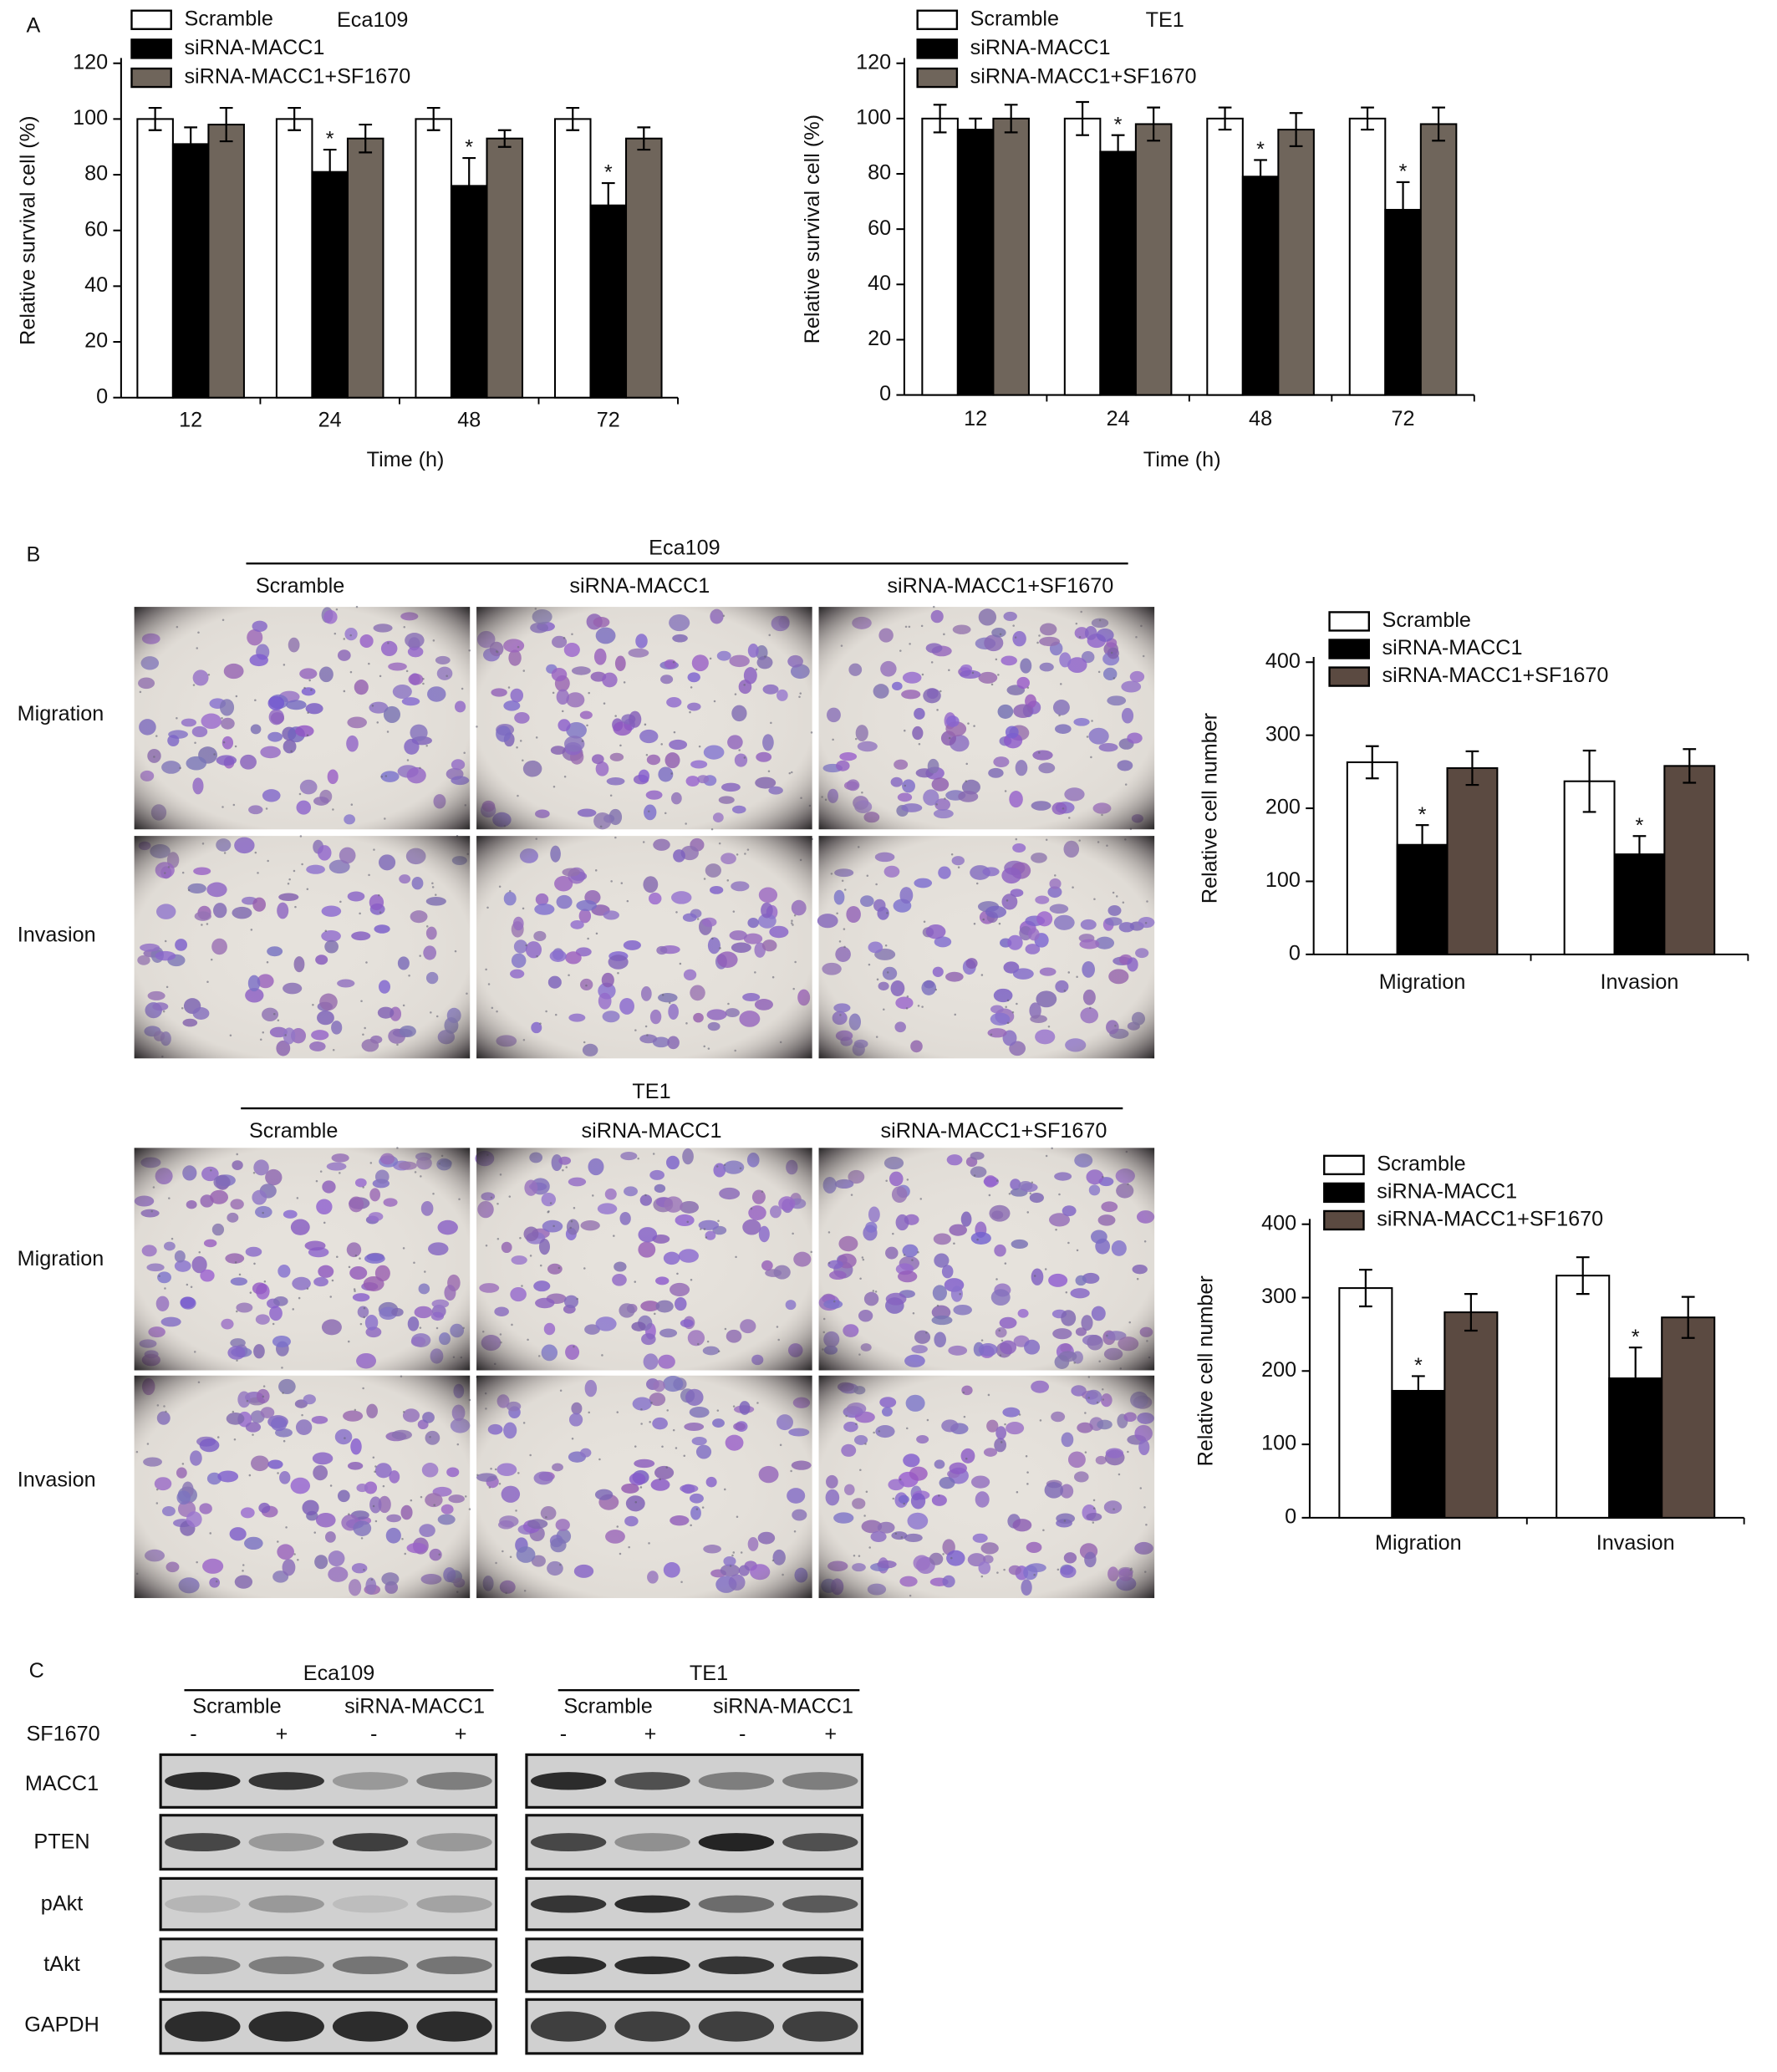 Image resolution: width=1777 pixels, height=2072 pixels. What do you see at coordinates (61, 2024) in the screenshot?
I see `protein-label: GAPDH` at bounding box center [61, 2024].